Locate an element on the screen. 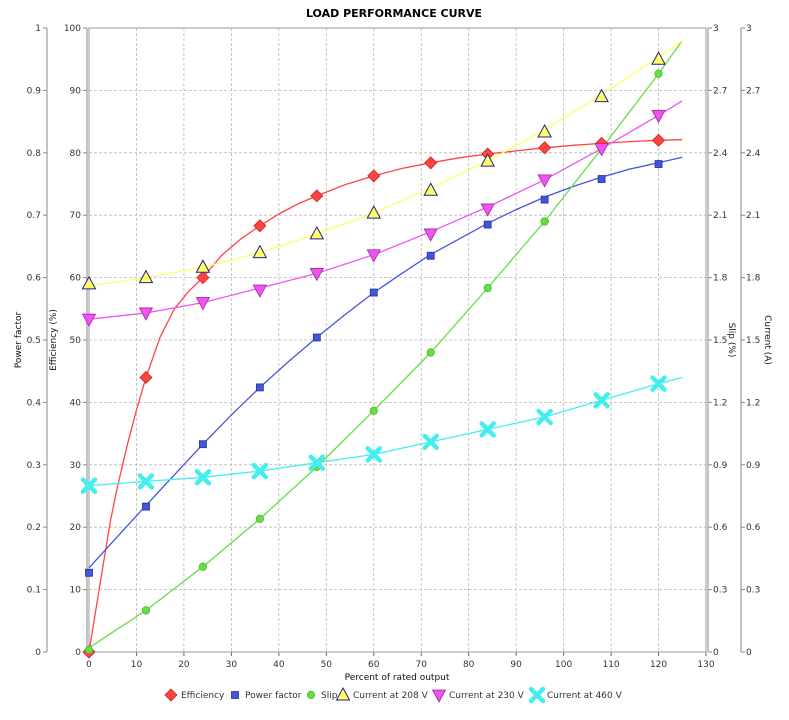 Image resolution: width=789 pixels, height=720 pixels. slip-tick-label: 0.9 is located at coordinates (720, 466).